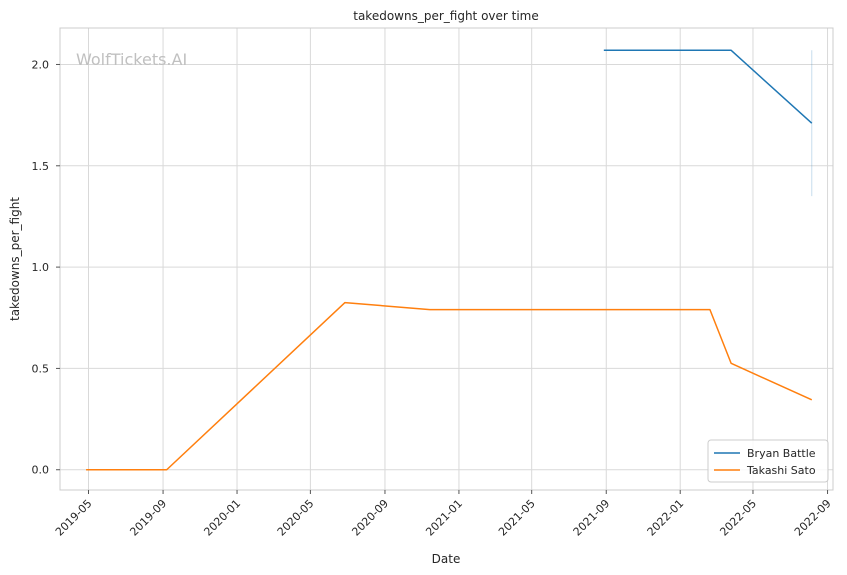 This screenshot has width=847, height=575. Describe the element at coordinates (41, 470) in the screenshot. I see `y-tick-label: 0.0` at that location.